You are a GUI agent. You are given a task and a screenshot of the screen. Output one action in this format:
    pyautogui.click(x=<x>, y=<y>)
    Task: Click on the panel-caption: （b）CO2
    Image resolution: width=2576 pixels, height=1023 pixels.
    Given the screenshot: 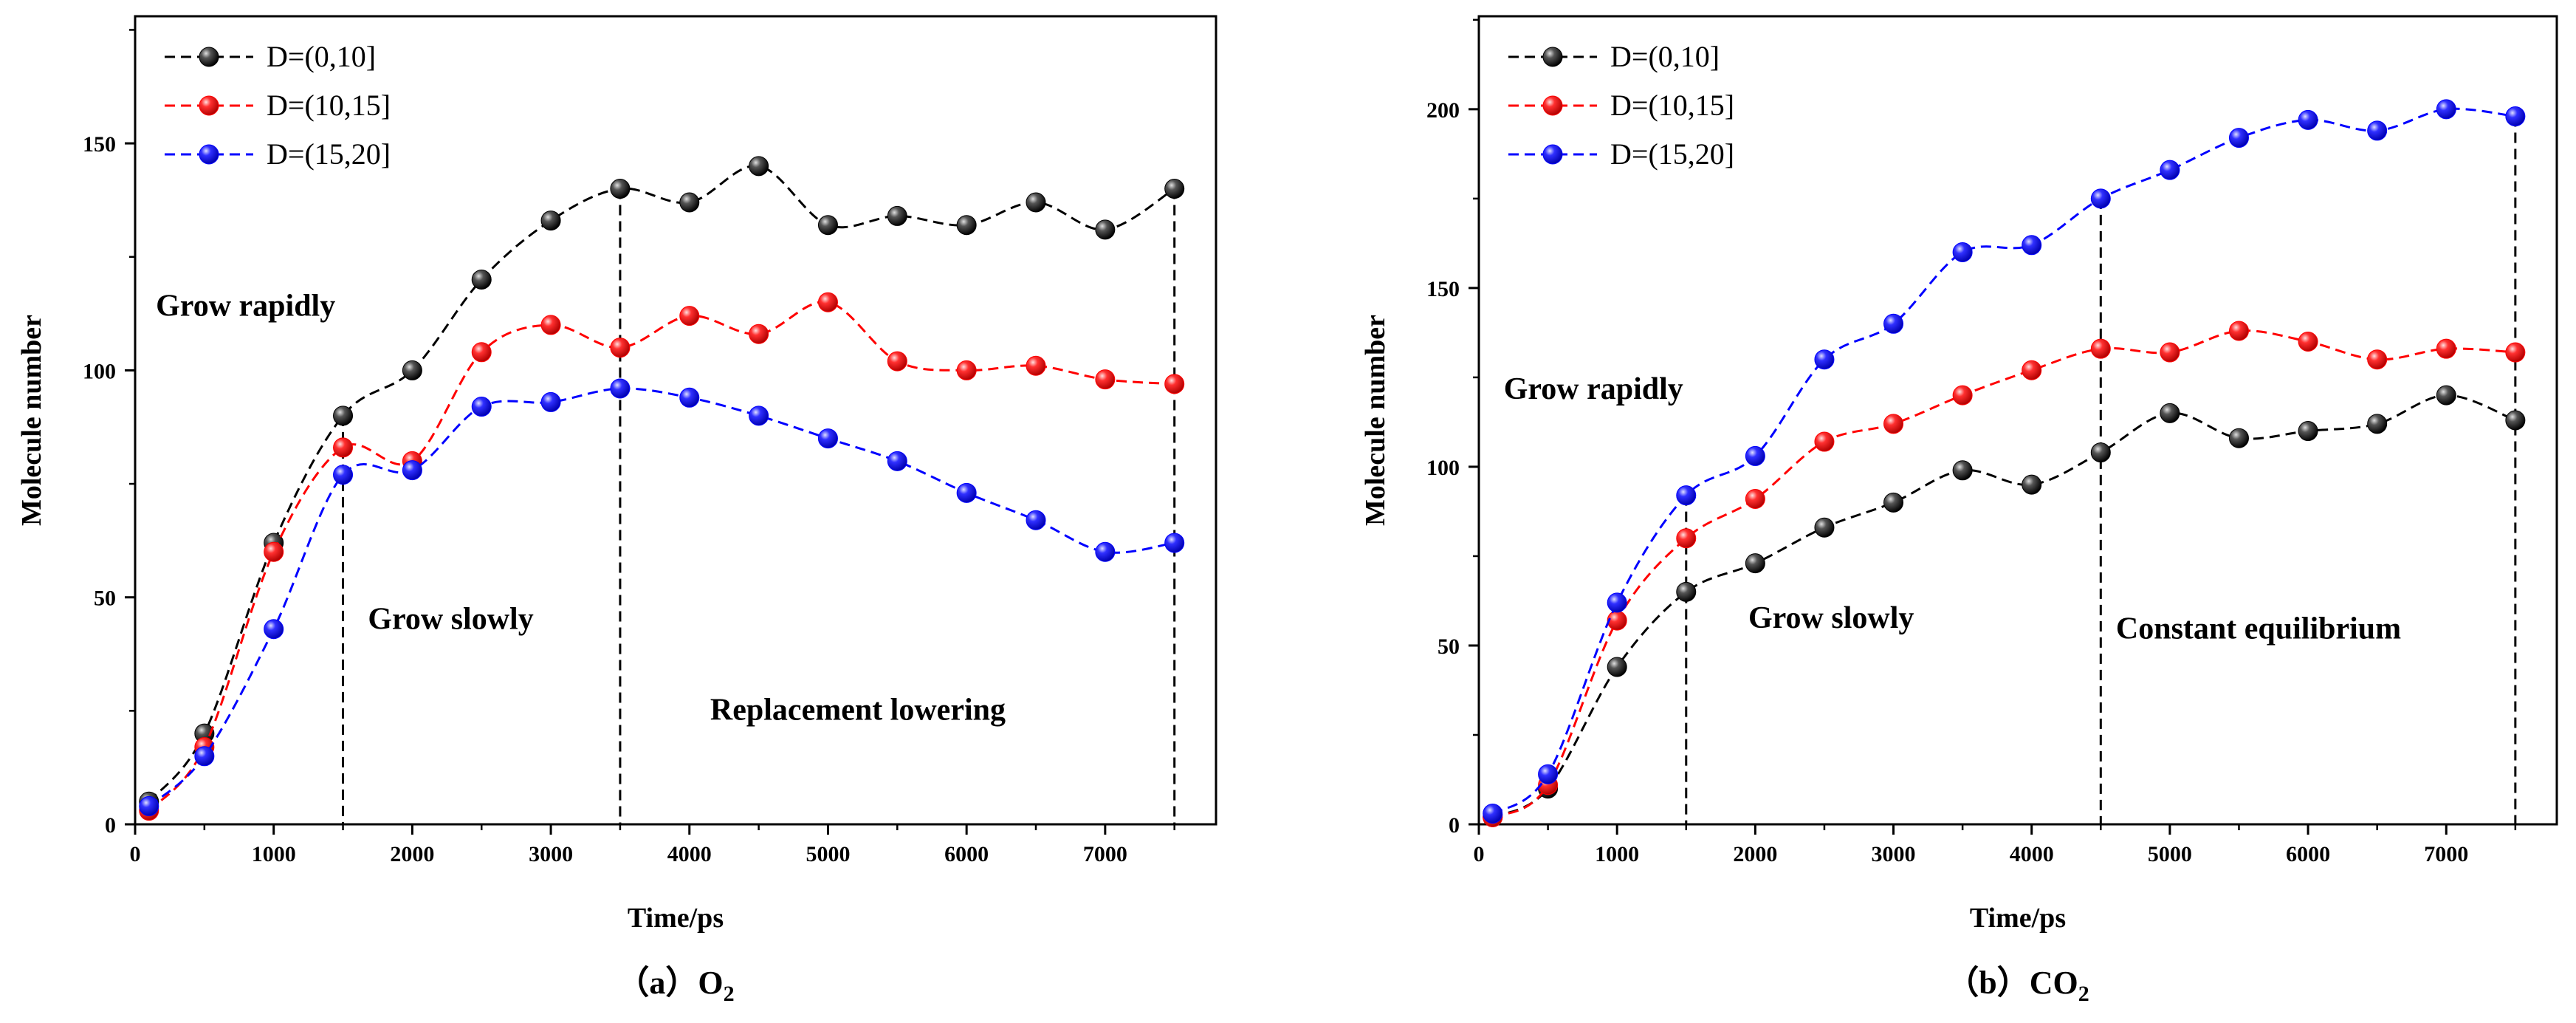 What is the action you would take?
    pyautogui.click(x=2018, y=985)
    